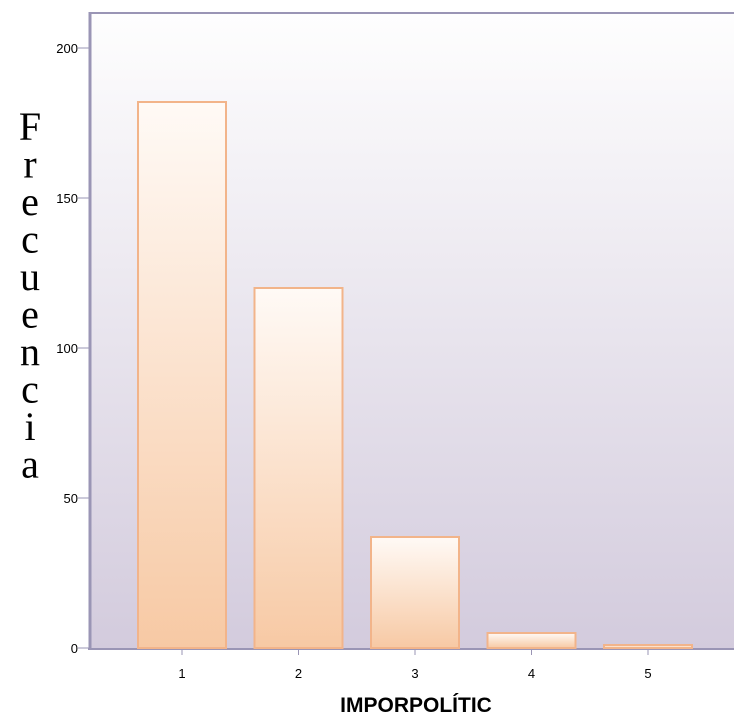  I want to click on x-tick-label-2: 2, so click(298, 673).